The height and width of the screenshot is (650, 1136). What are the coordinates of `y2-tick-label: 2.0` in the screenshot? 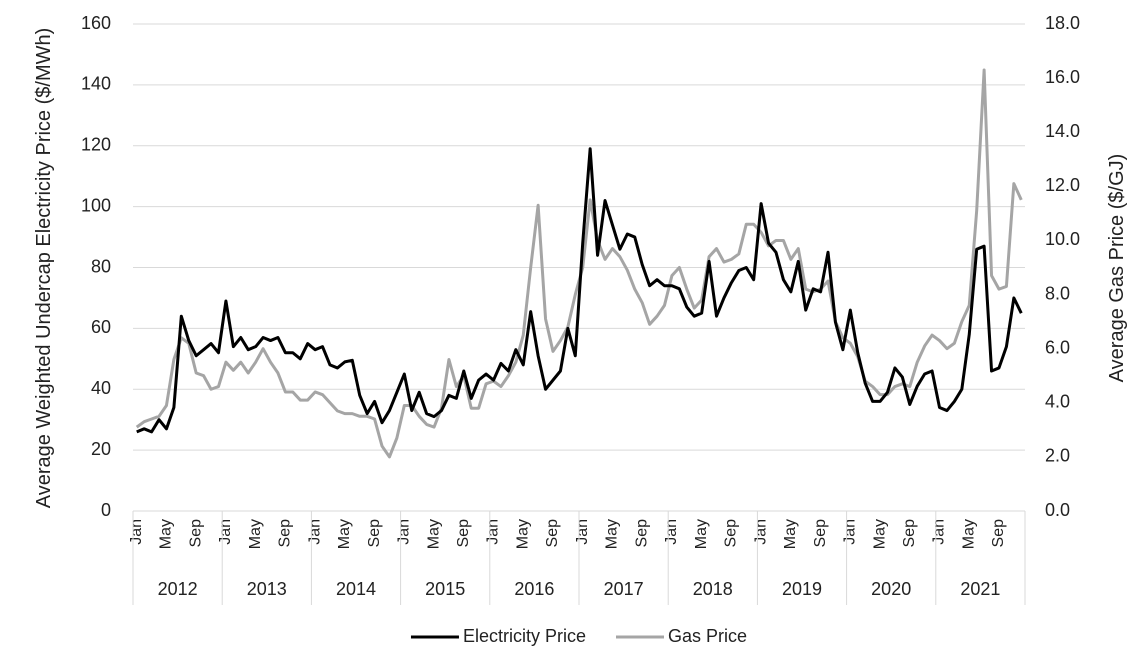 It's located at (1057, 456).